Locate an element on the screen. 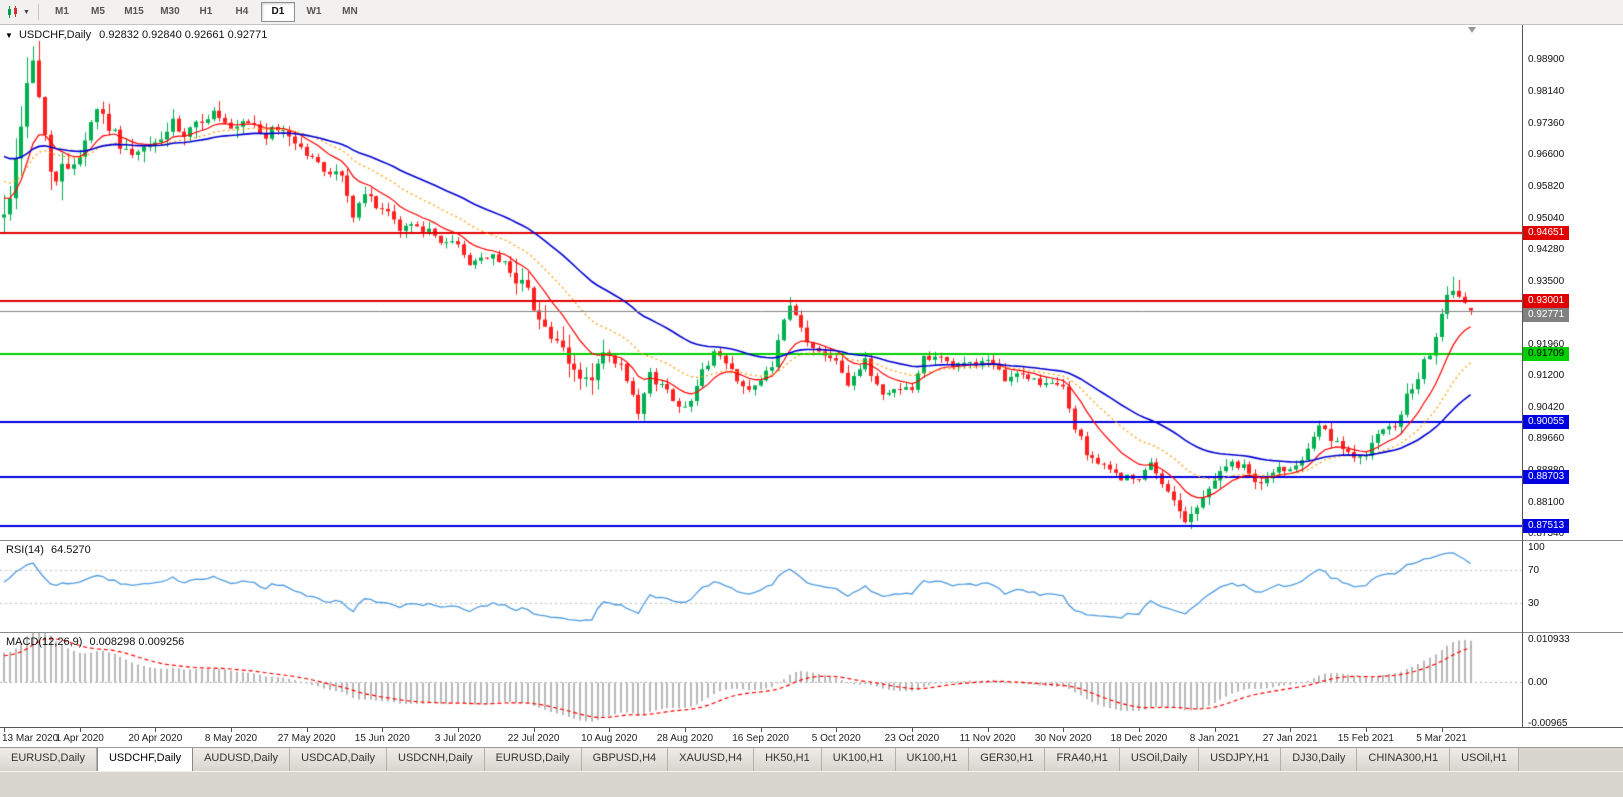 Image resolution: width=1623 pixels, height=797 pixels. hline-price-tag: 0.88703 is located at coordinates (1546, 477).